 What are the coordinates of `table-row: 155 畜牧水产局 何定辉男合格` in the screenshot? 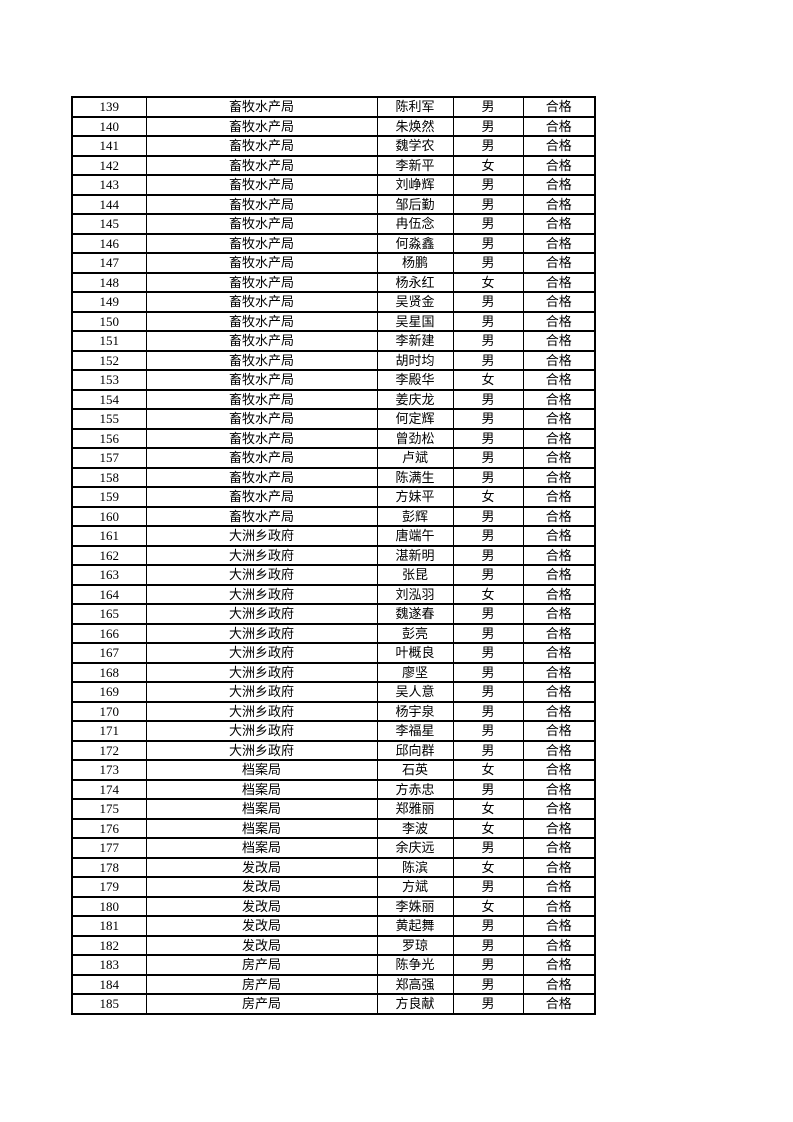 It's located at (333, 419).